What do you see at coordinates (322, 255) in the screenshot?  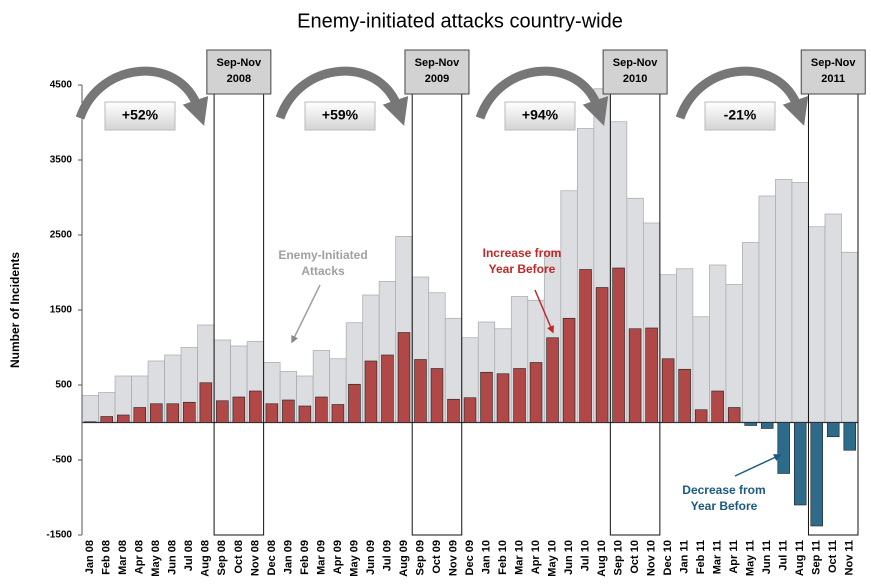 I see `annotation: Enemy-Initiated` at bounding box center [322, 255].